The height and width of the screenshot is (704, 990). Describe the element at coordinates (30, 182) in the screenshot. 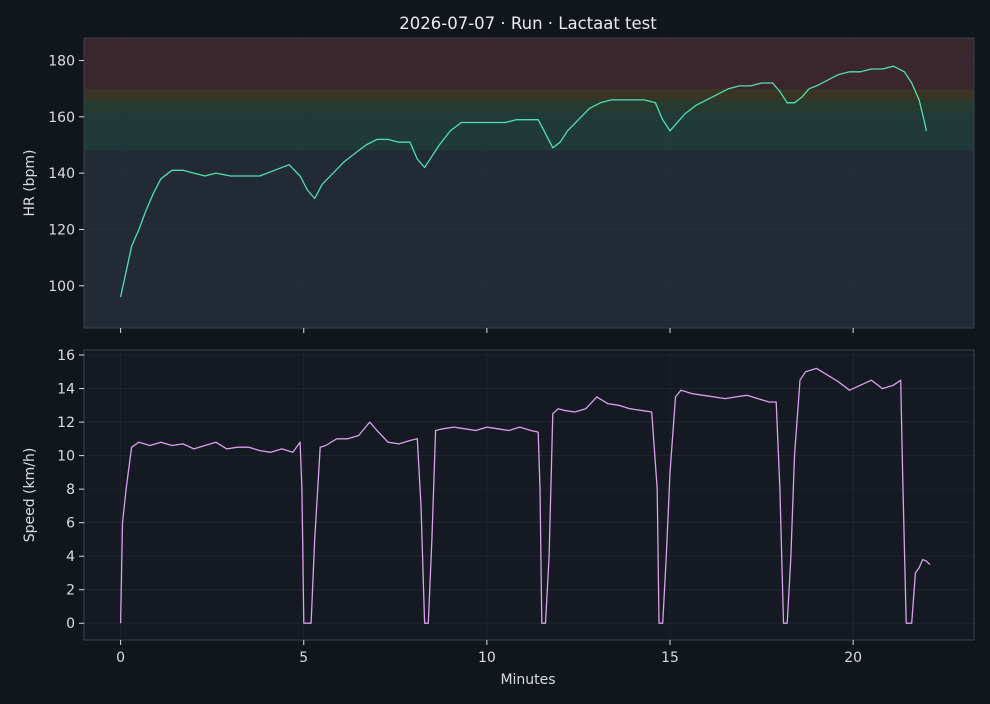

I see `y-axis-label: HR (bpm)` at that location.